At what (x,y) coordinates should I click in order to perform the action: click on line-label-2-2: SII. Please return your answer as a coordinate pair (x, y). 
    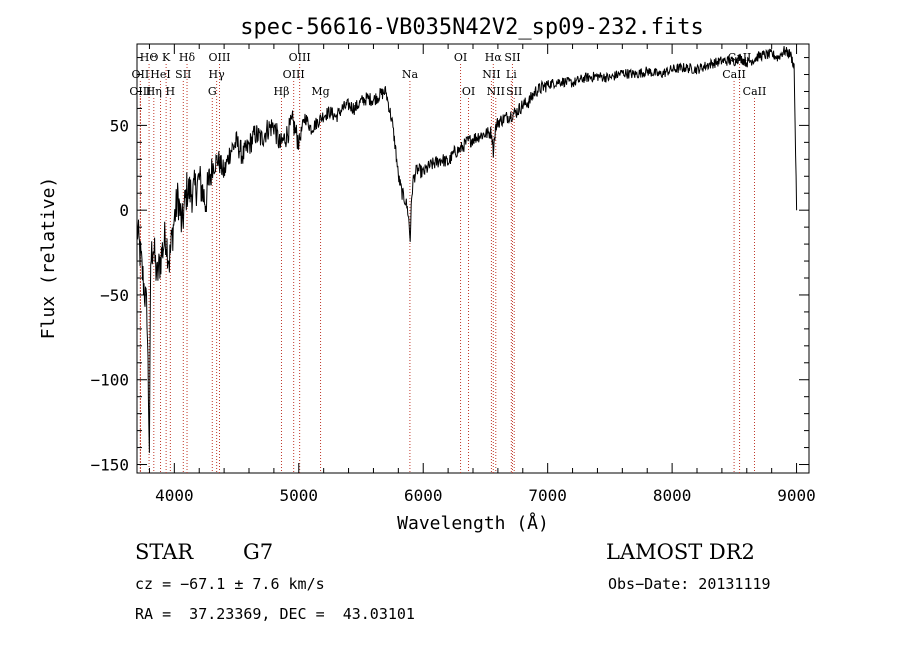
    Looking at the image, I should click on (183, 74).